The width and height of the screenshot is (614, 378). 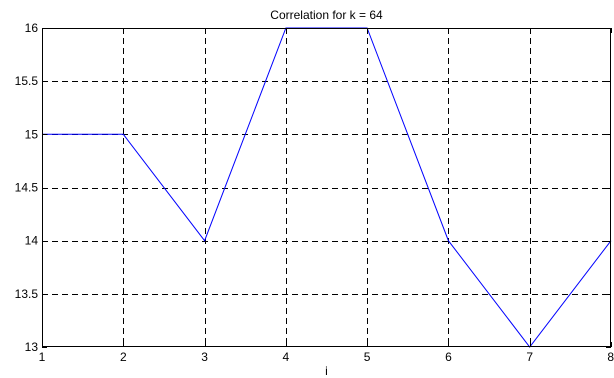 I want to click on x-tick-label: 7, so click(x=529, y=357).